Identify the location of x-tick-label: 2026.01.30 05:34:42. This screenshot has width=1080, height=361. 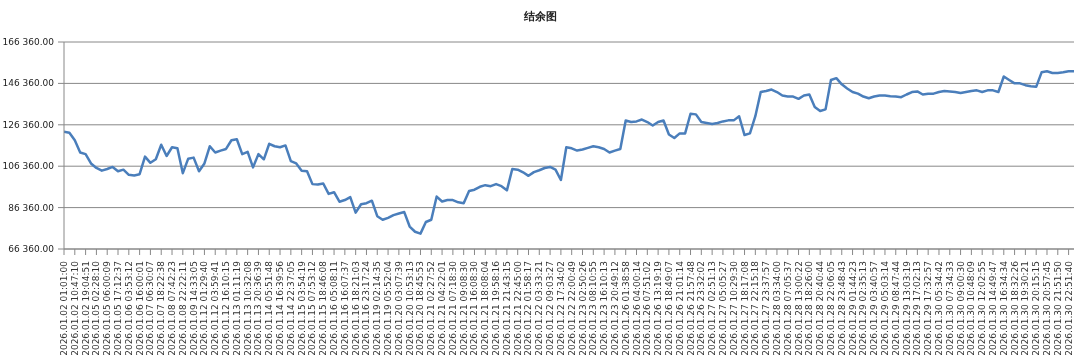
(938, 308).